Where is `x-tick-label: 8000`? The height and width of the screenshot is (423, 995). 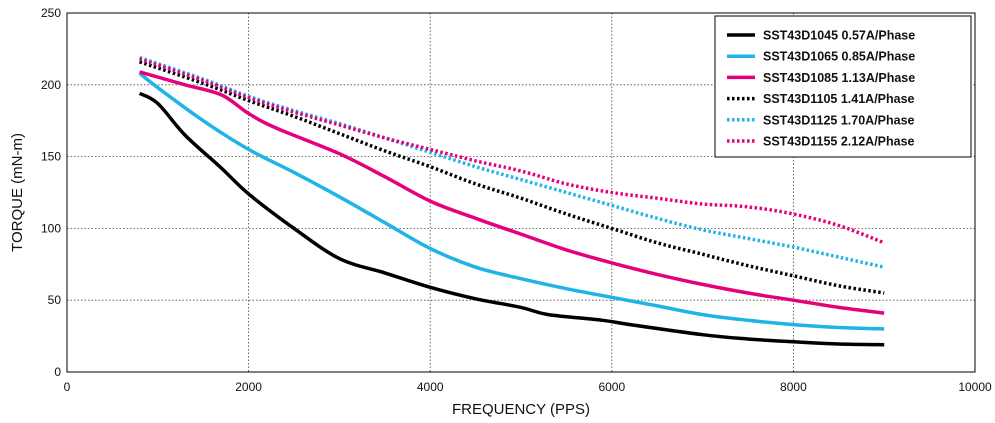
x-tick-label: 8000 is located at coordinates (793, 387).